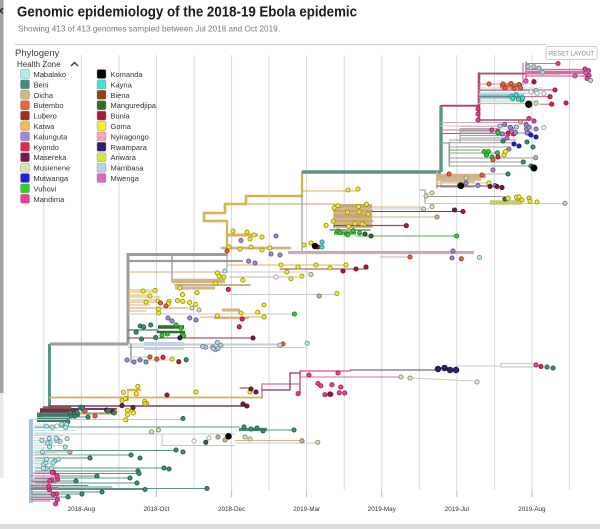 The height and width of the screenshot is (529, 600). What do you see at coordinates (127, 74) in the screenshot?
I see `svg-text: Komanda` at bounding box center [127, 74].